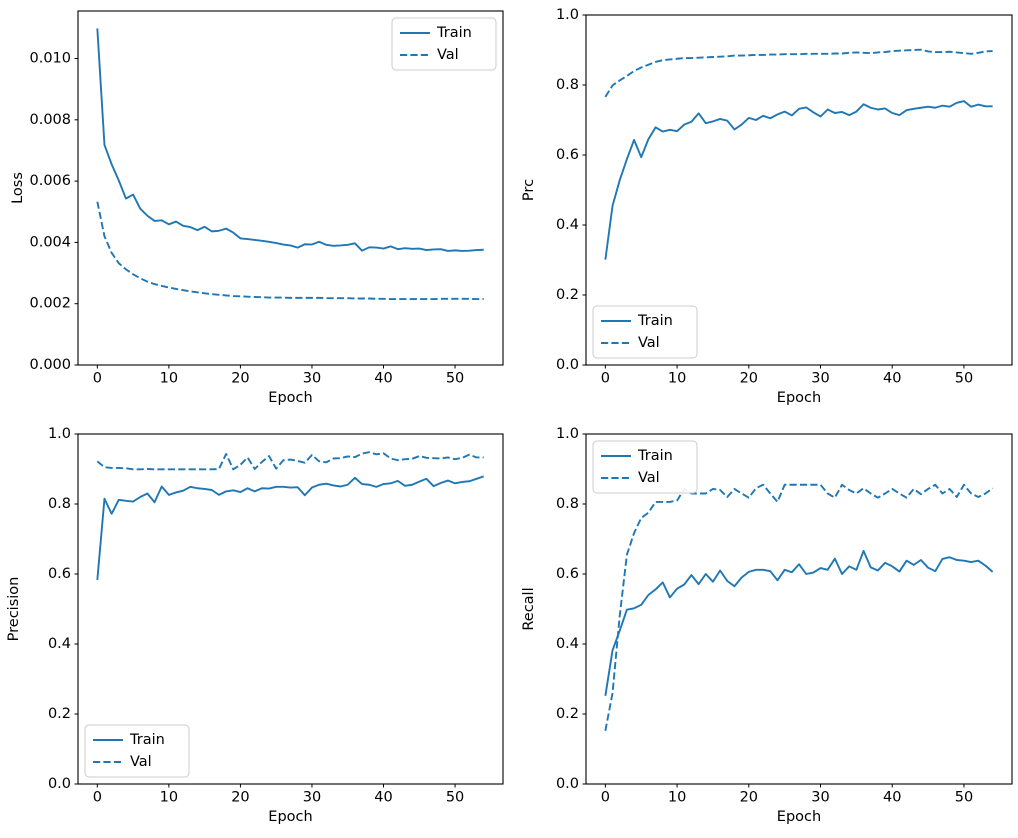 This screenshot has height=838, width=1018. Describe the element at coordinates (50, 120) in the screenshot. I see `y-tick-label: 0.008` at that location.